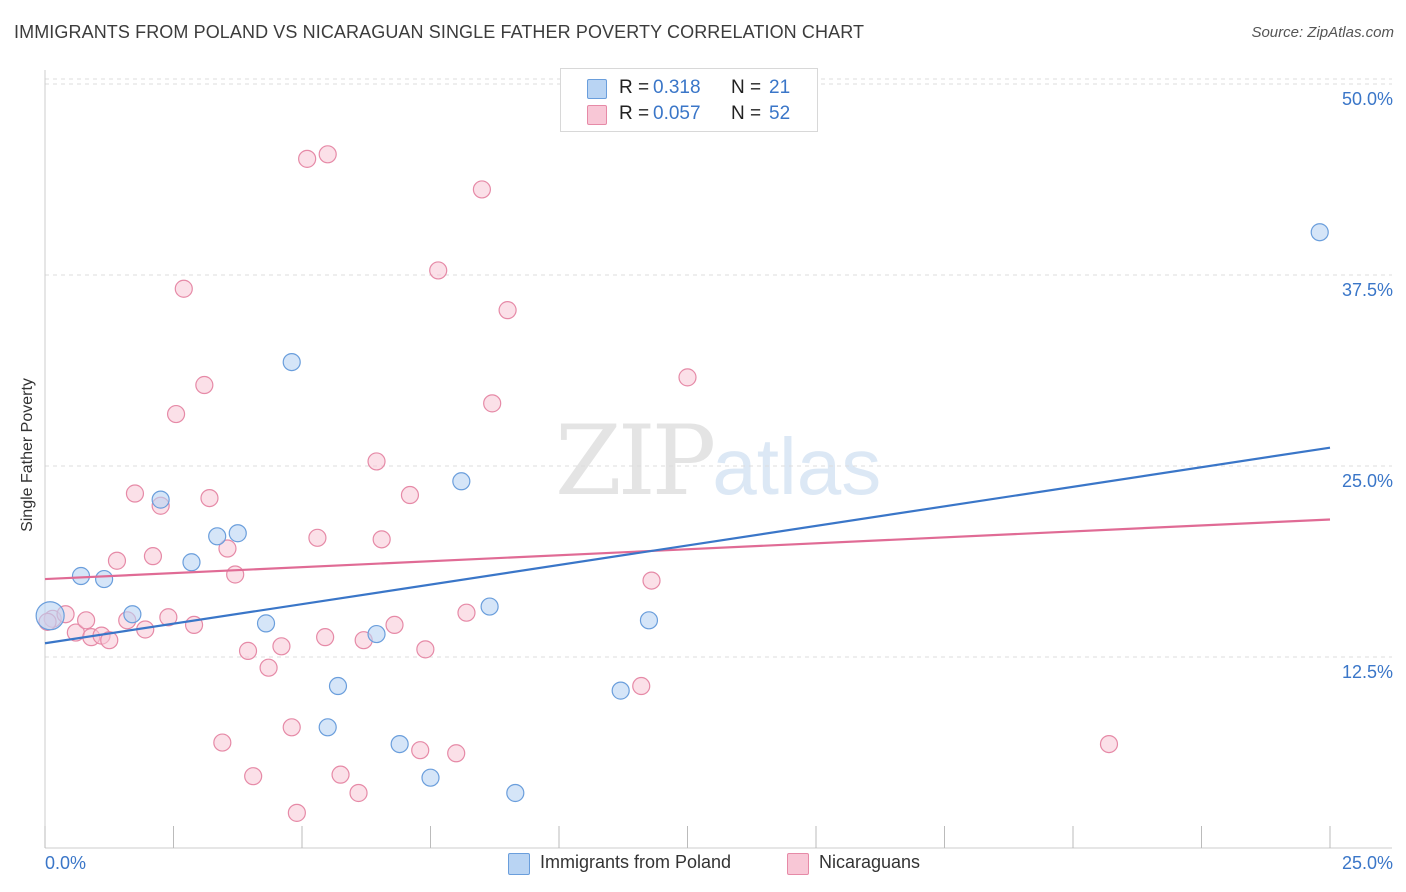  I want to click on n-value: 21, so click(780, 87).